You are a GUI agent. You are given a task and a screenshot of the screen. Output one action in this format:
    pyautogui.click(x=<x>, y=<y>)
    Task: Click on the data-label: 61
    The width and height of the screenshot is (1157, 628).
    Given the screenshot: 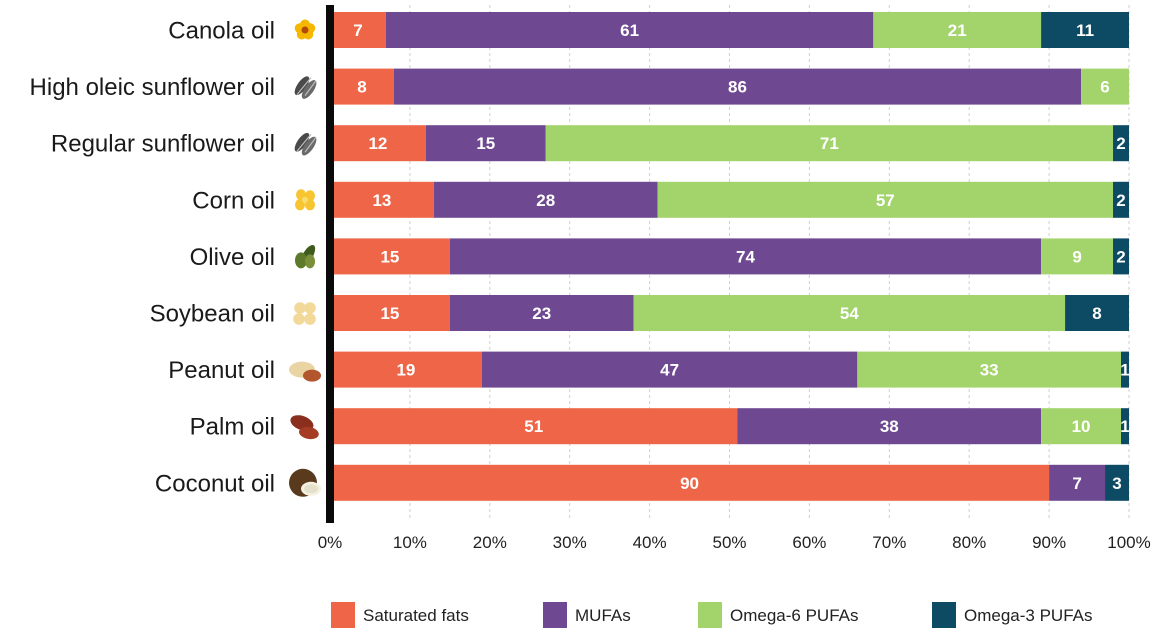 What is the action you would take?
    pyautogui.click(x=629, y=30)
    